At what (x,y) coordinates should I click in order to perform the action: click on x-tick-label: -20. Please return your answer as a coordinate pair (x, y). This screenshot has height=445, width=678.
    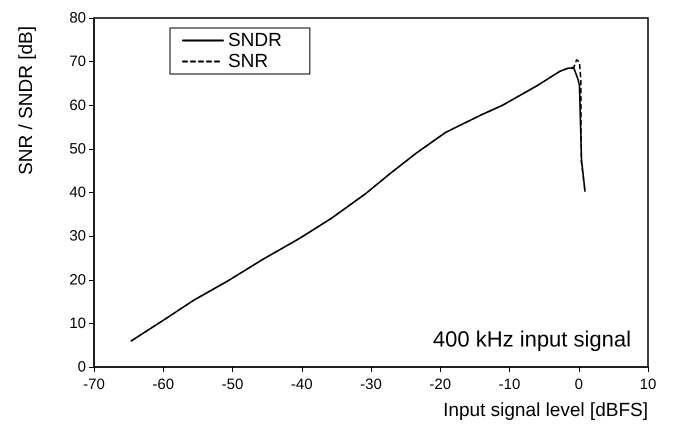
    Looking at the image, I should click on (440, 384).